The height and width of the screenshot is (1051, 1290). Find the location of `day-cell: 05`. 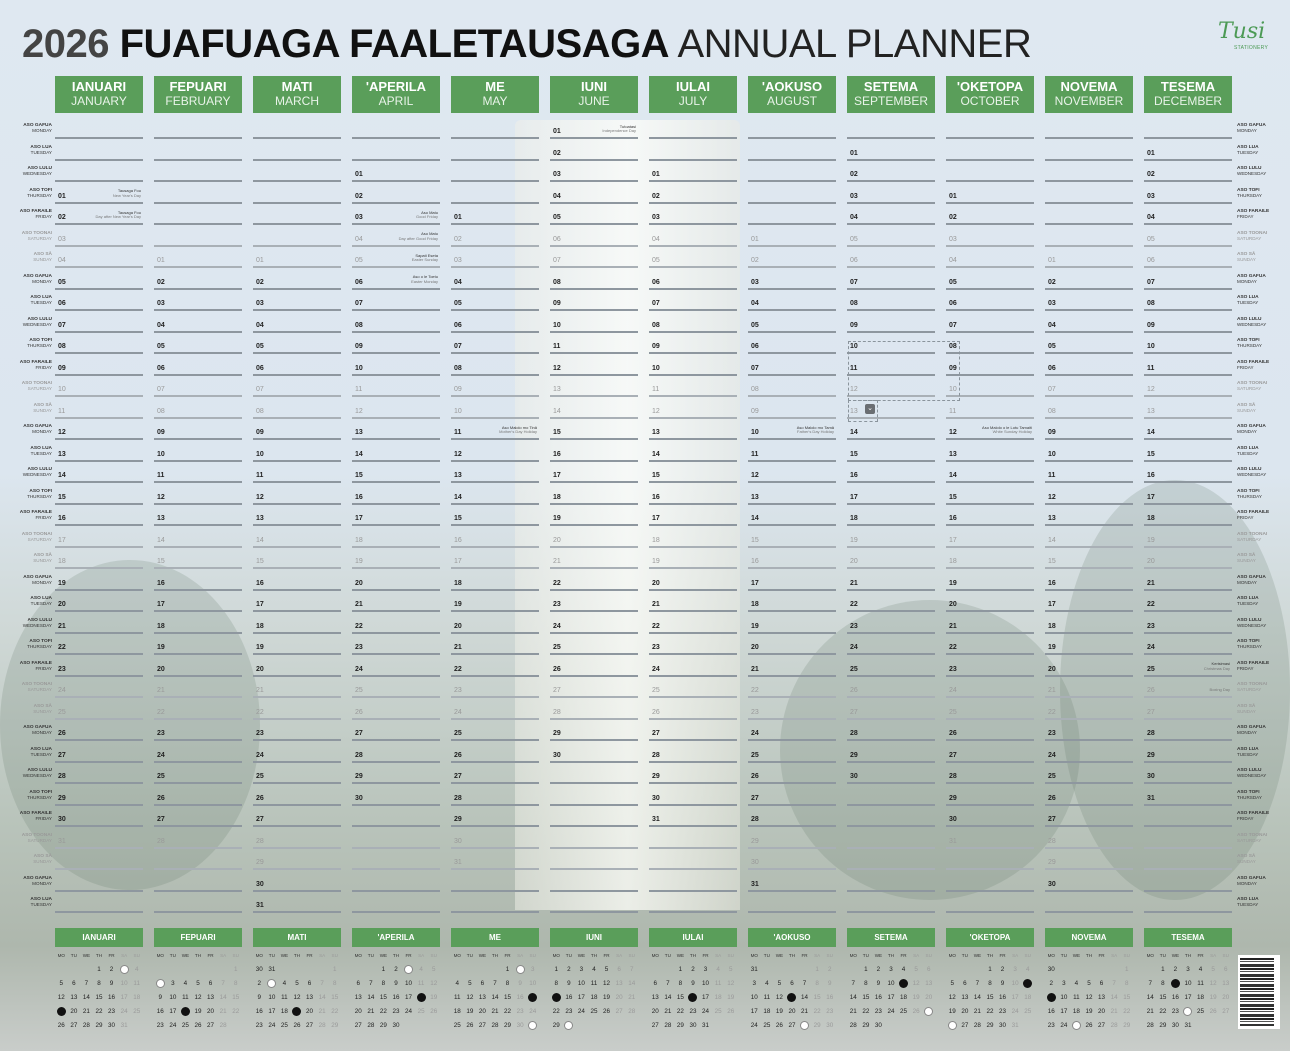

day-cell: 05 is located at coordinates (495, 301).